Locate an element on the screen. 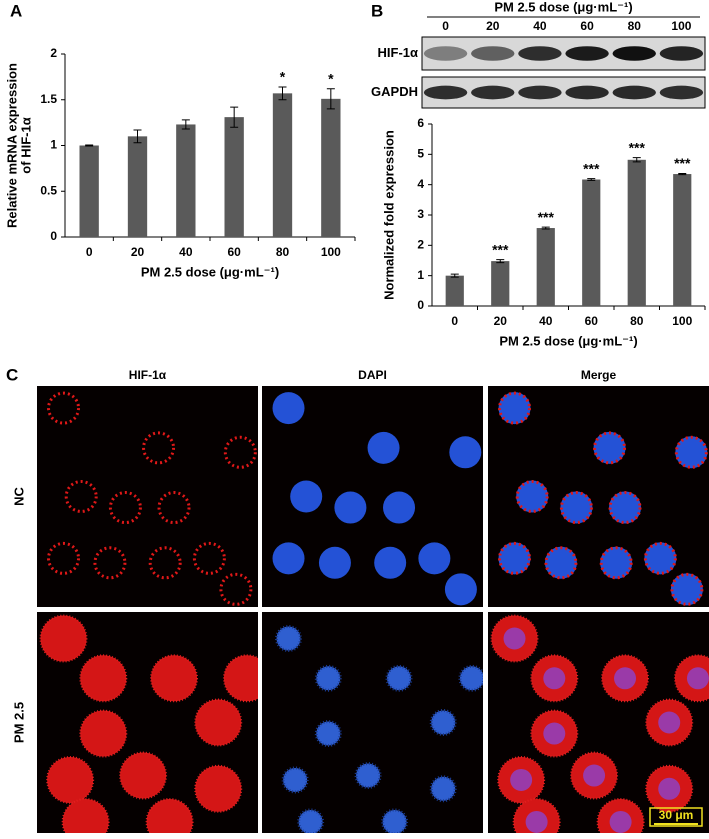 The height and width of the screenshot is (839, 709). y-tick-label: 1.5 is located at coordinates (48, 99).